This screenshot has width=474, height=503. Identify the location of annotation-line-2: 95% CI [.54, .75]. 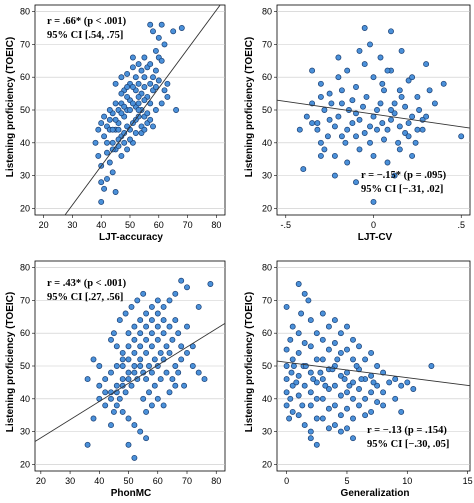
(85, 35).